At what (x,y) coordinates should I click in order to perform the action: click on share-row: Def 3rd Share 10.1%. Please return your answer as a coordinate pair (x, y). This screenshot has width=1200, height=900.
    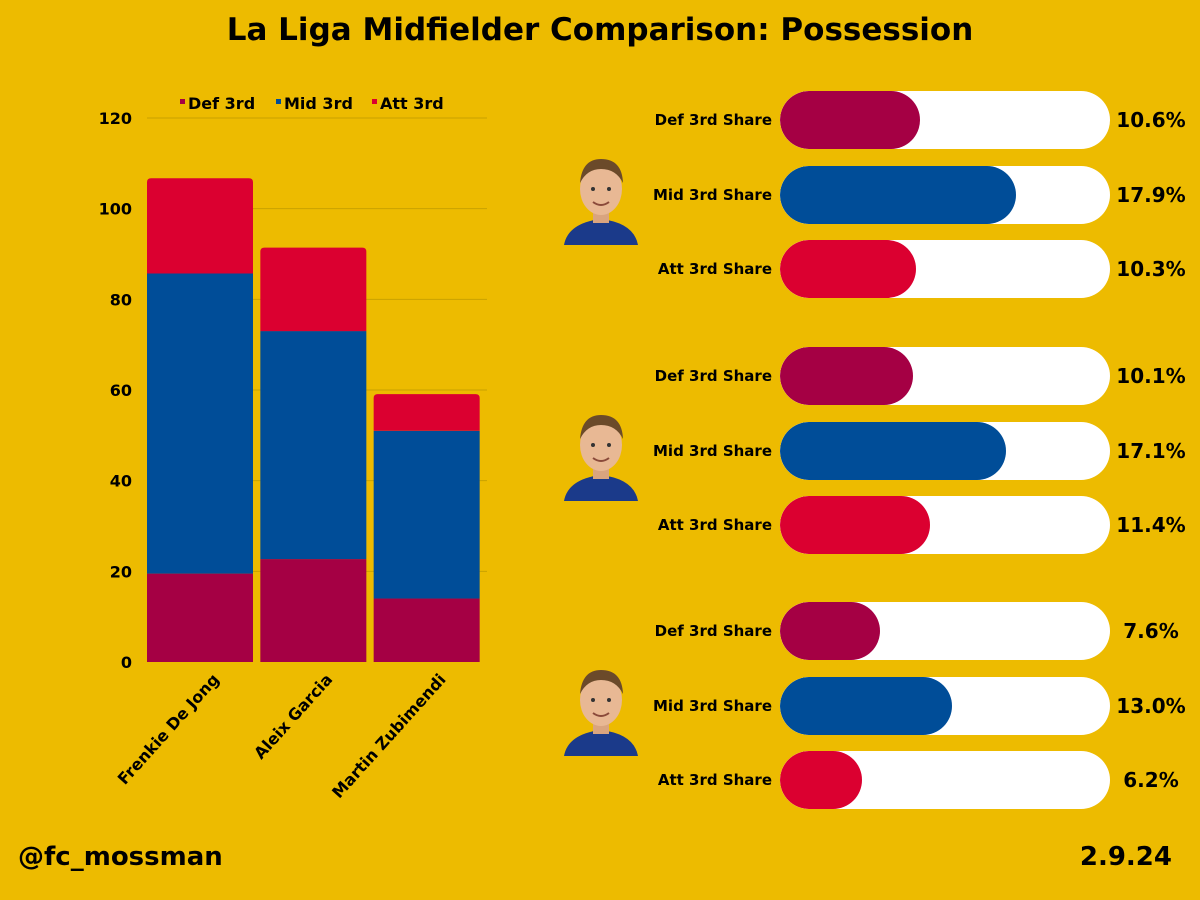
    Looking at the image, I should click on (870, 376).